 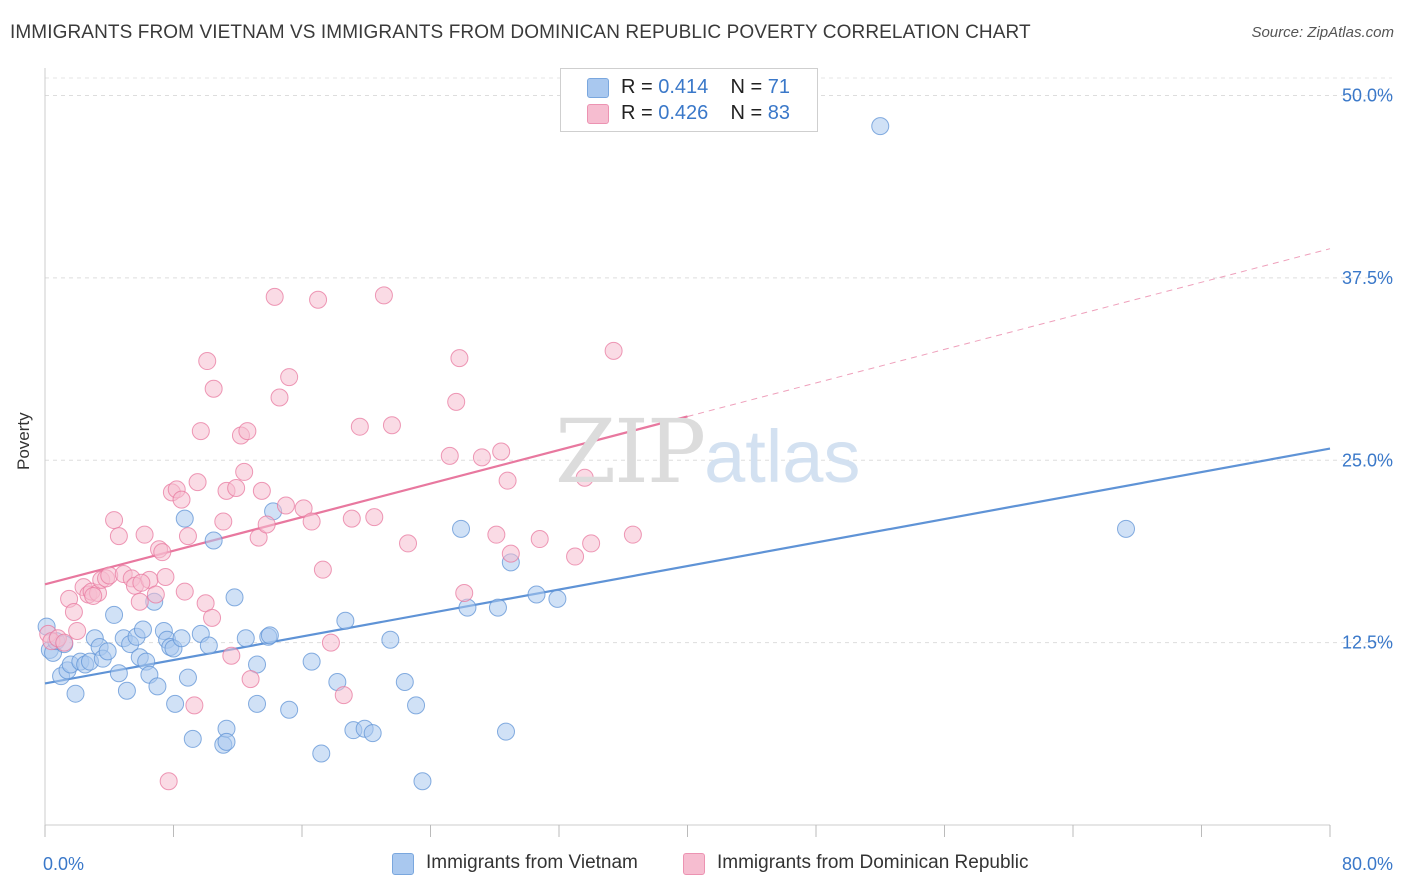 What do you see at coordinates (694, 864) in the screenshot?
I see `bottom-legend-swatch-dominican` at bounding box center [694, 864].